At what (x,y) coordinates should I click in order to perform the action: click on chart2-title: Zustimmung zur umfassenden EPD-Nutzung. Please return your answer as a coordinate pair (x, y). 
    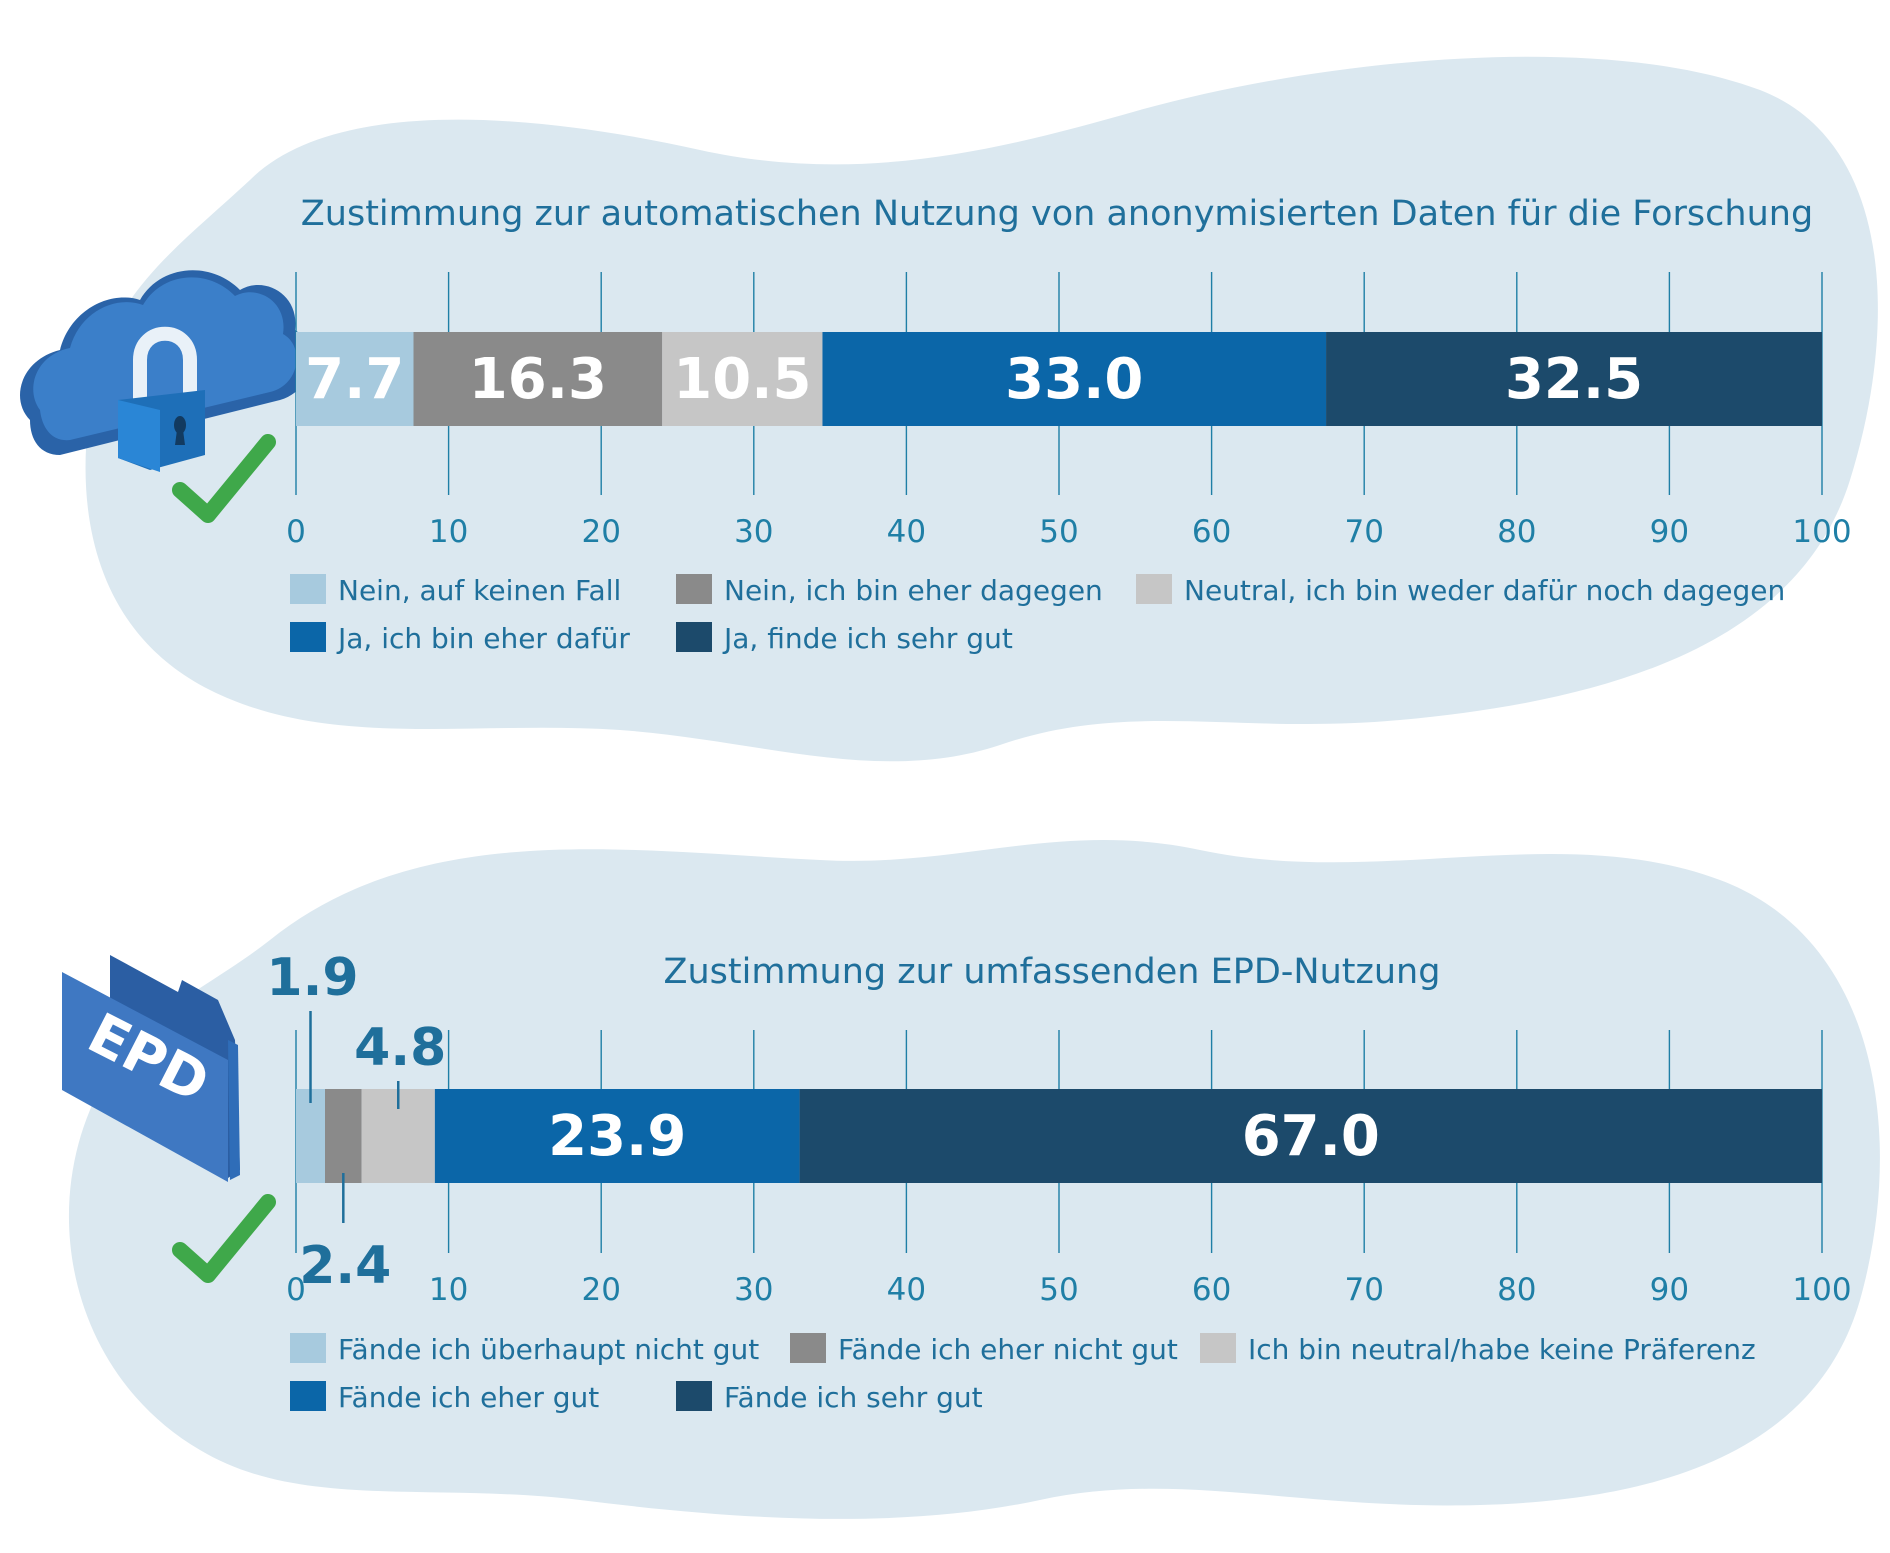
    Looking at the image, I should click on (1052, 972).